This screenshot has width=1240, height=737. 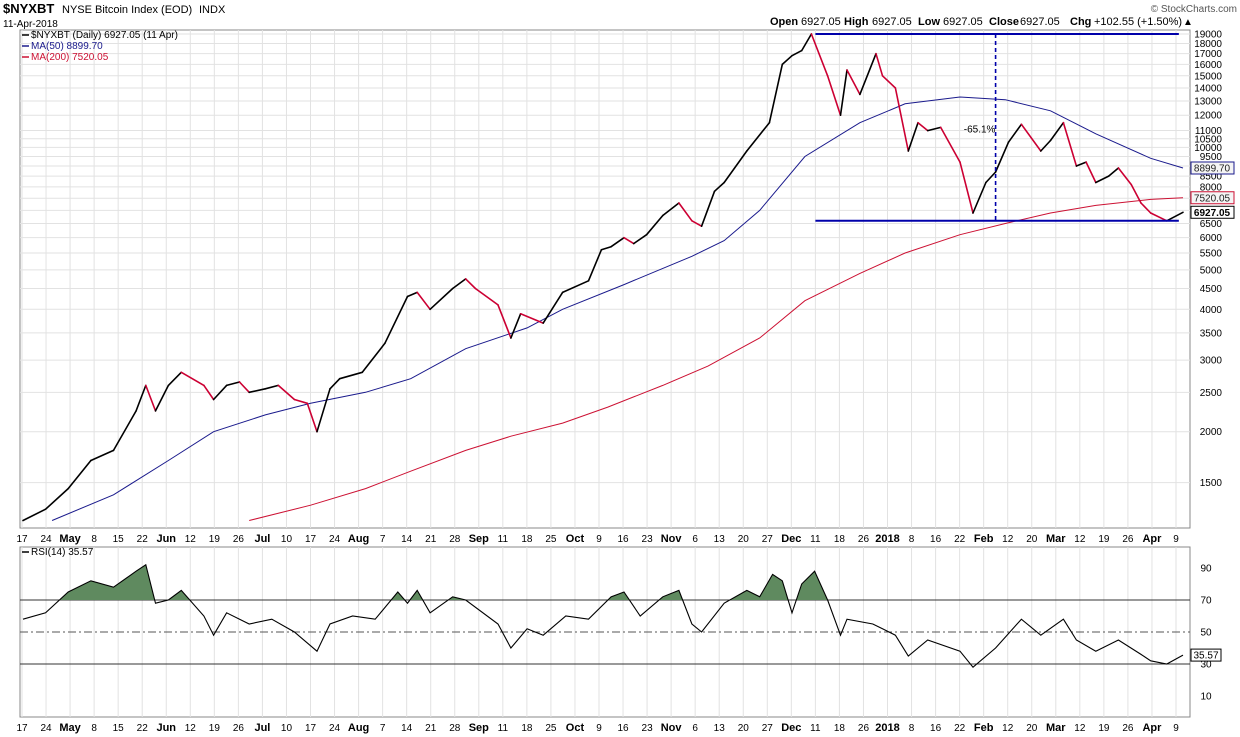 What do you see at coordinates (143, 728) in the screenshot?
I see `rsi-x-tick: 22` at bounding box center [143, 728].